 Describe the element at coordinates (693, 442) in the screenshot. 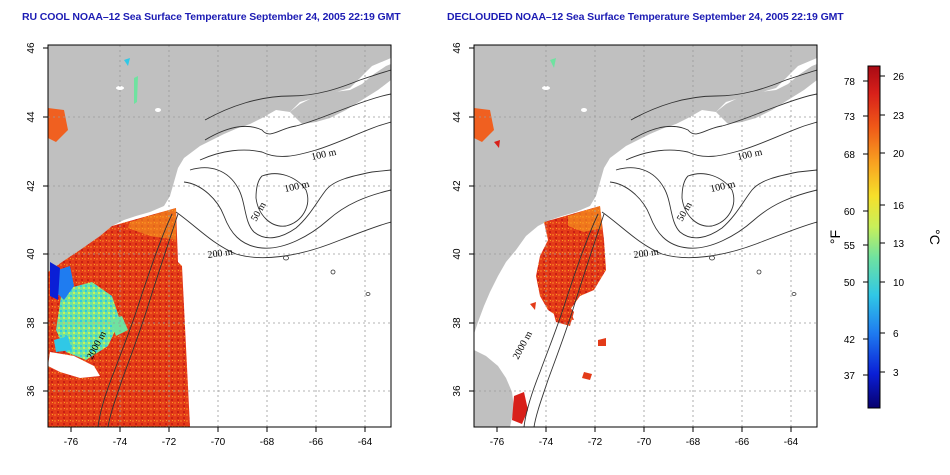

I see `right-lon-tick: -68` at that location.